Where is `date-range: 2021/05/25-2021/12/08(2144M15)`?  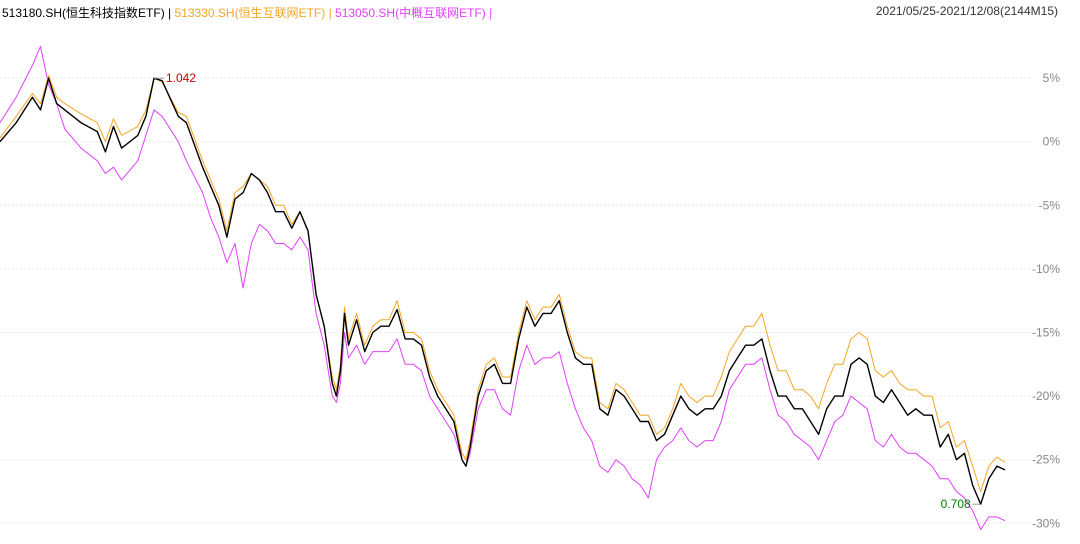
date-range: 2021/05/25-2021/12/08(2144M15) is located at coordinates (966, 11).